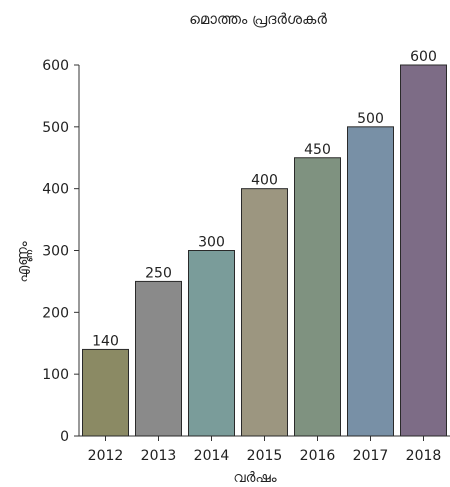 The image size is (450, 487). What do you see at coordinates (318, 456) in the screenshot?
I see `x-tick-label: 2016` at bounding box center [318, 456].